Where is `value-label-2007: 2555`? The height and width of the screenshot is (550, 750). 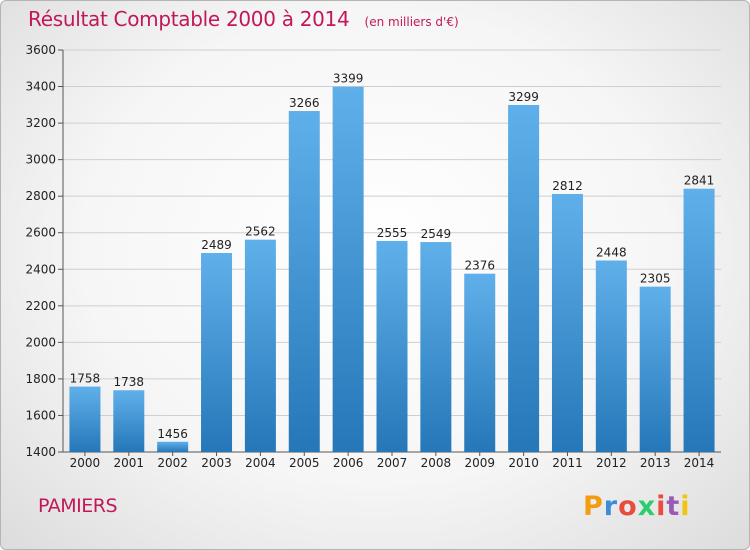 value-label-2007: 2555 is located at coordinates (392, 233).